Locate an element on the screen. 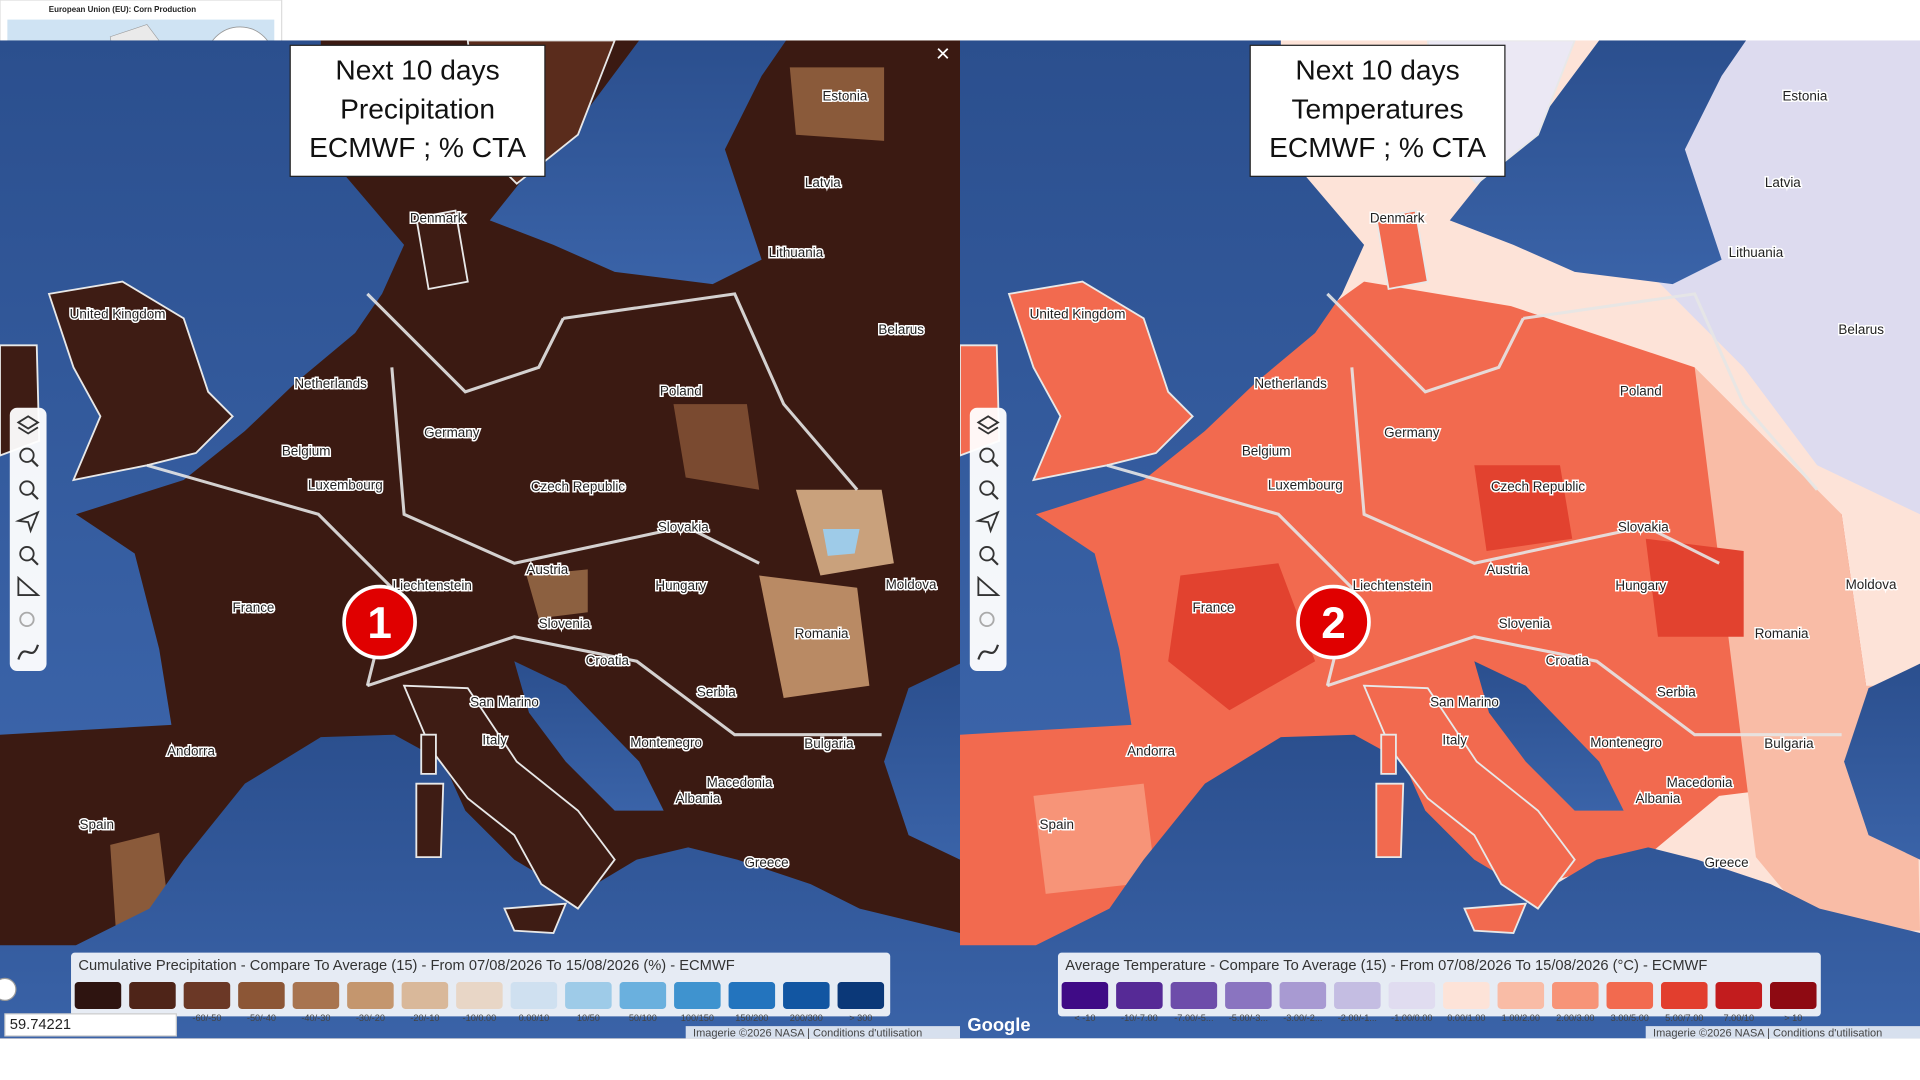  country-label: Moldova is located at coordinates (1871, 584).